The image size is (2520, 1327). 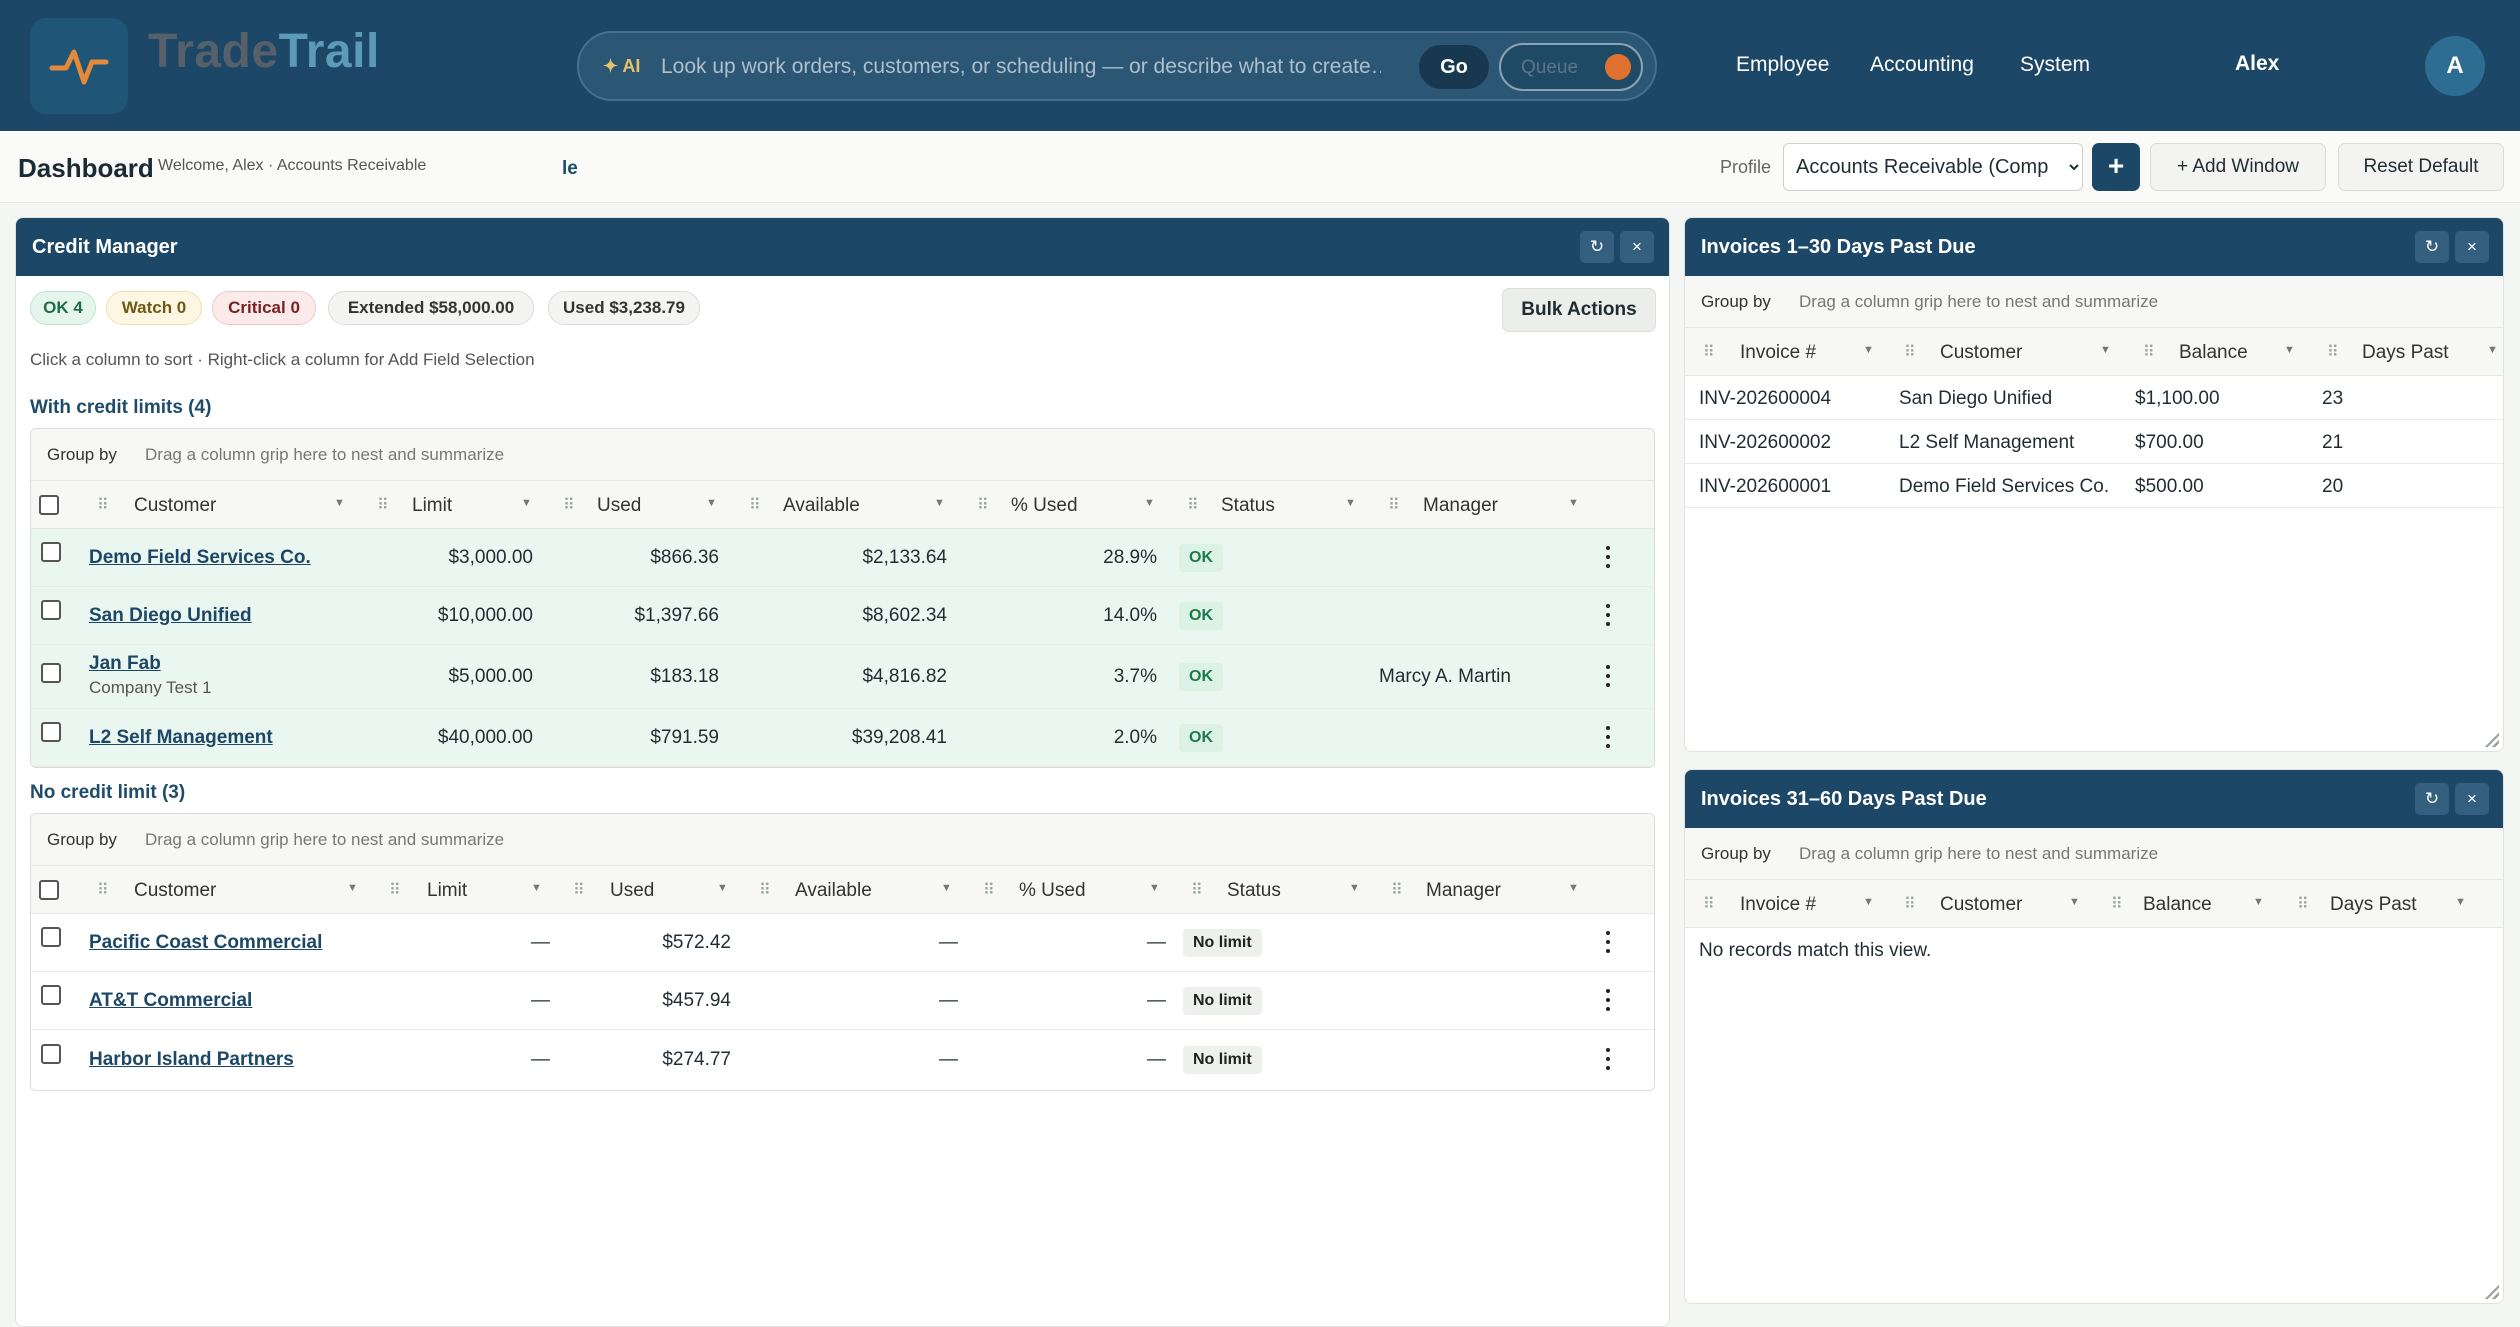 I want to click on nav-system: System, so click(x=2055, y=64).